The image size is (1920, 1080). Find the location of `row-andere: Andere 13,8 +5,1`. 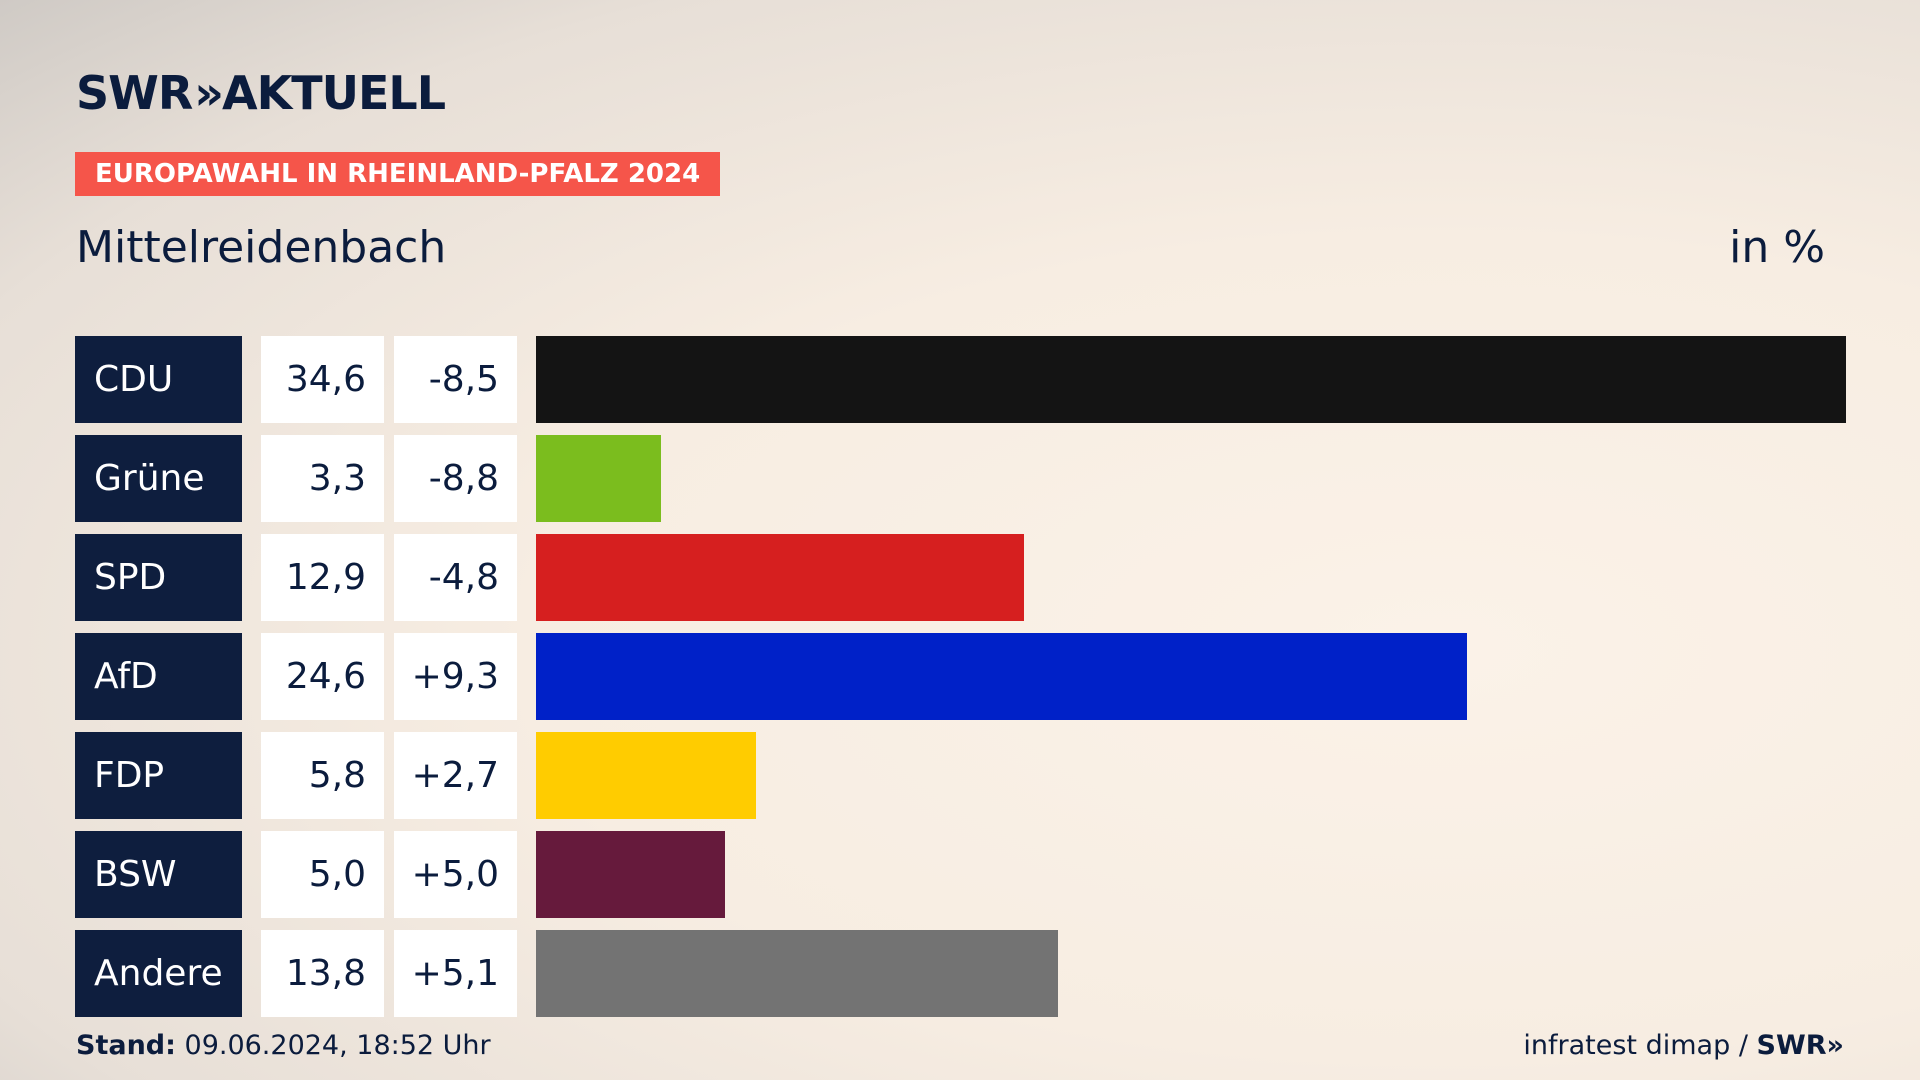

row-andere: Andere 13,8 +5,1 is located at coordinates (960, 973).